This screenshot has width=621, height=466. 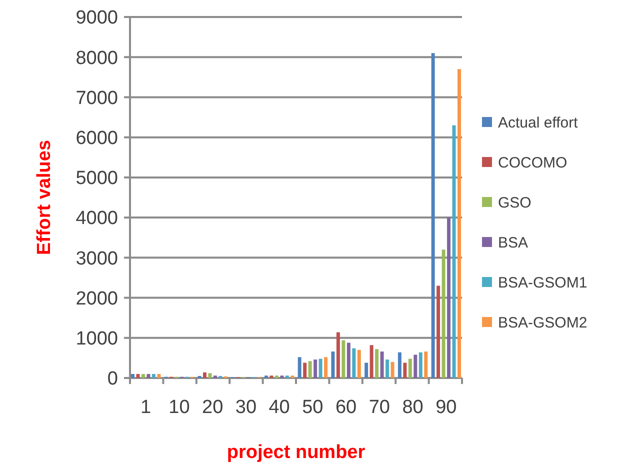 I want to click on x-tick-label: 20, so click(x=213, y=407).